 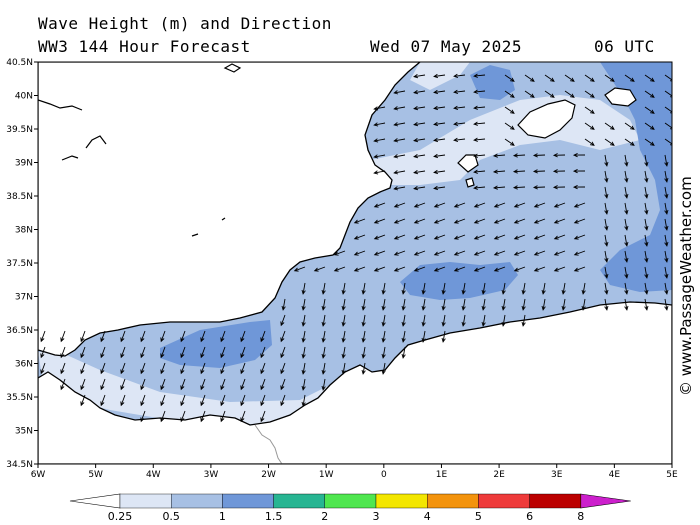 I want to click on lat-label: 36N, so click(x=24, y=365).